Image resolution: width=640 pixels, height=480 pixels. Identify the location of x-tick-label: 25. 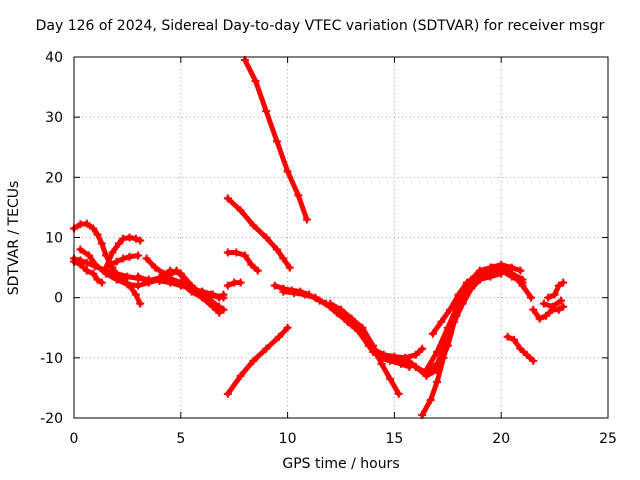
(608, 439).